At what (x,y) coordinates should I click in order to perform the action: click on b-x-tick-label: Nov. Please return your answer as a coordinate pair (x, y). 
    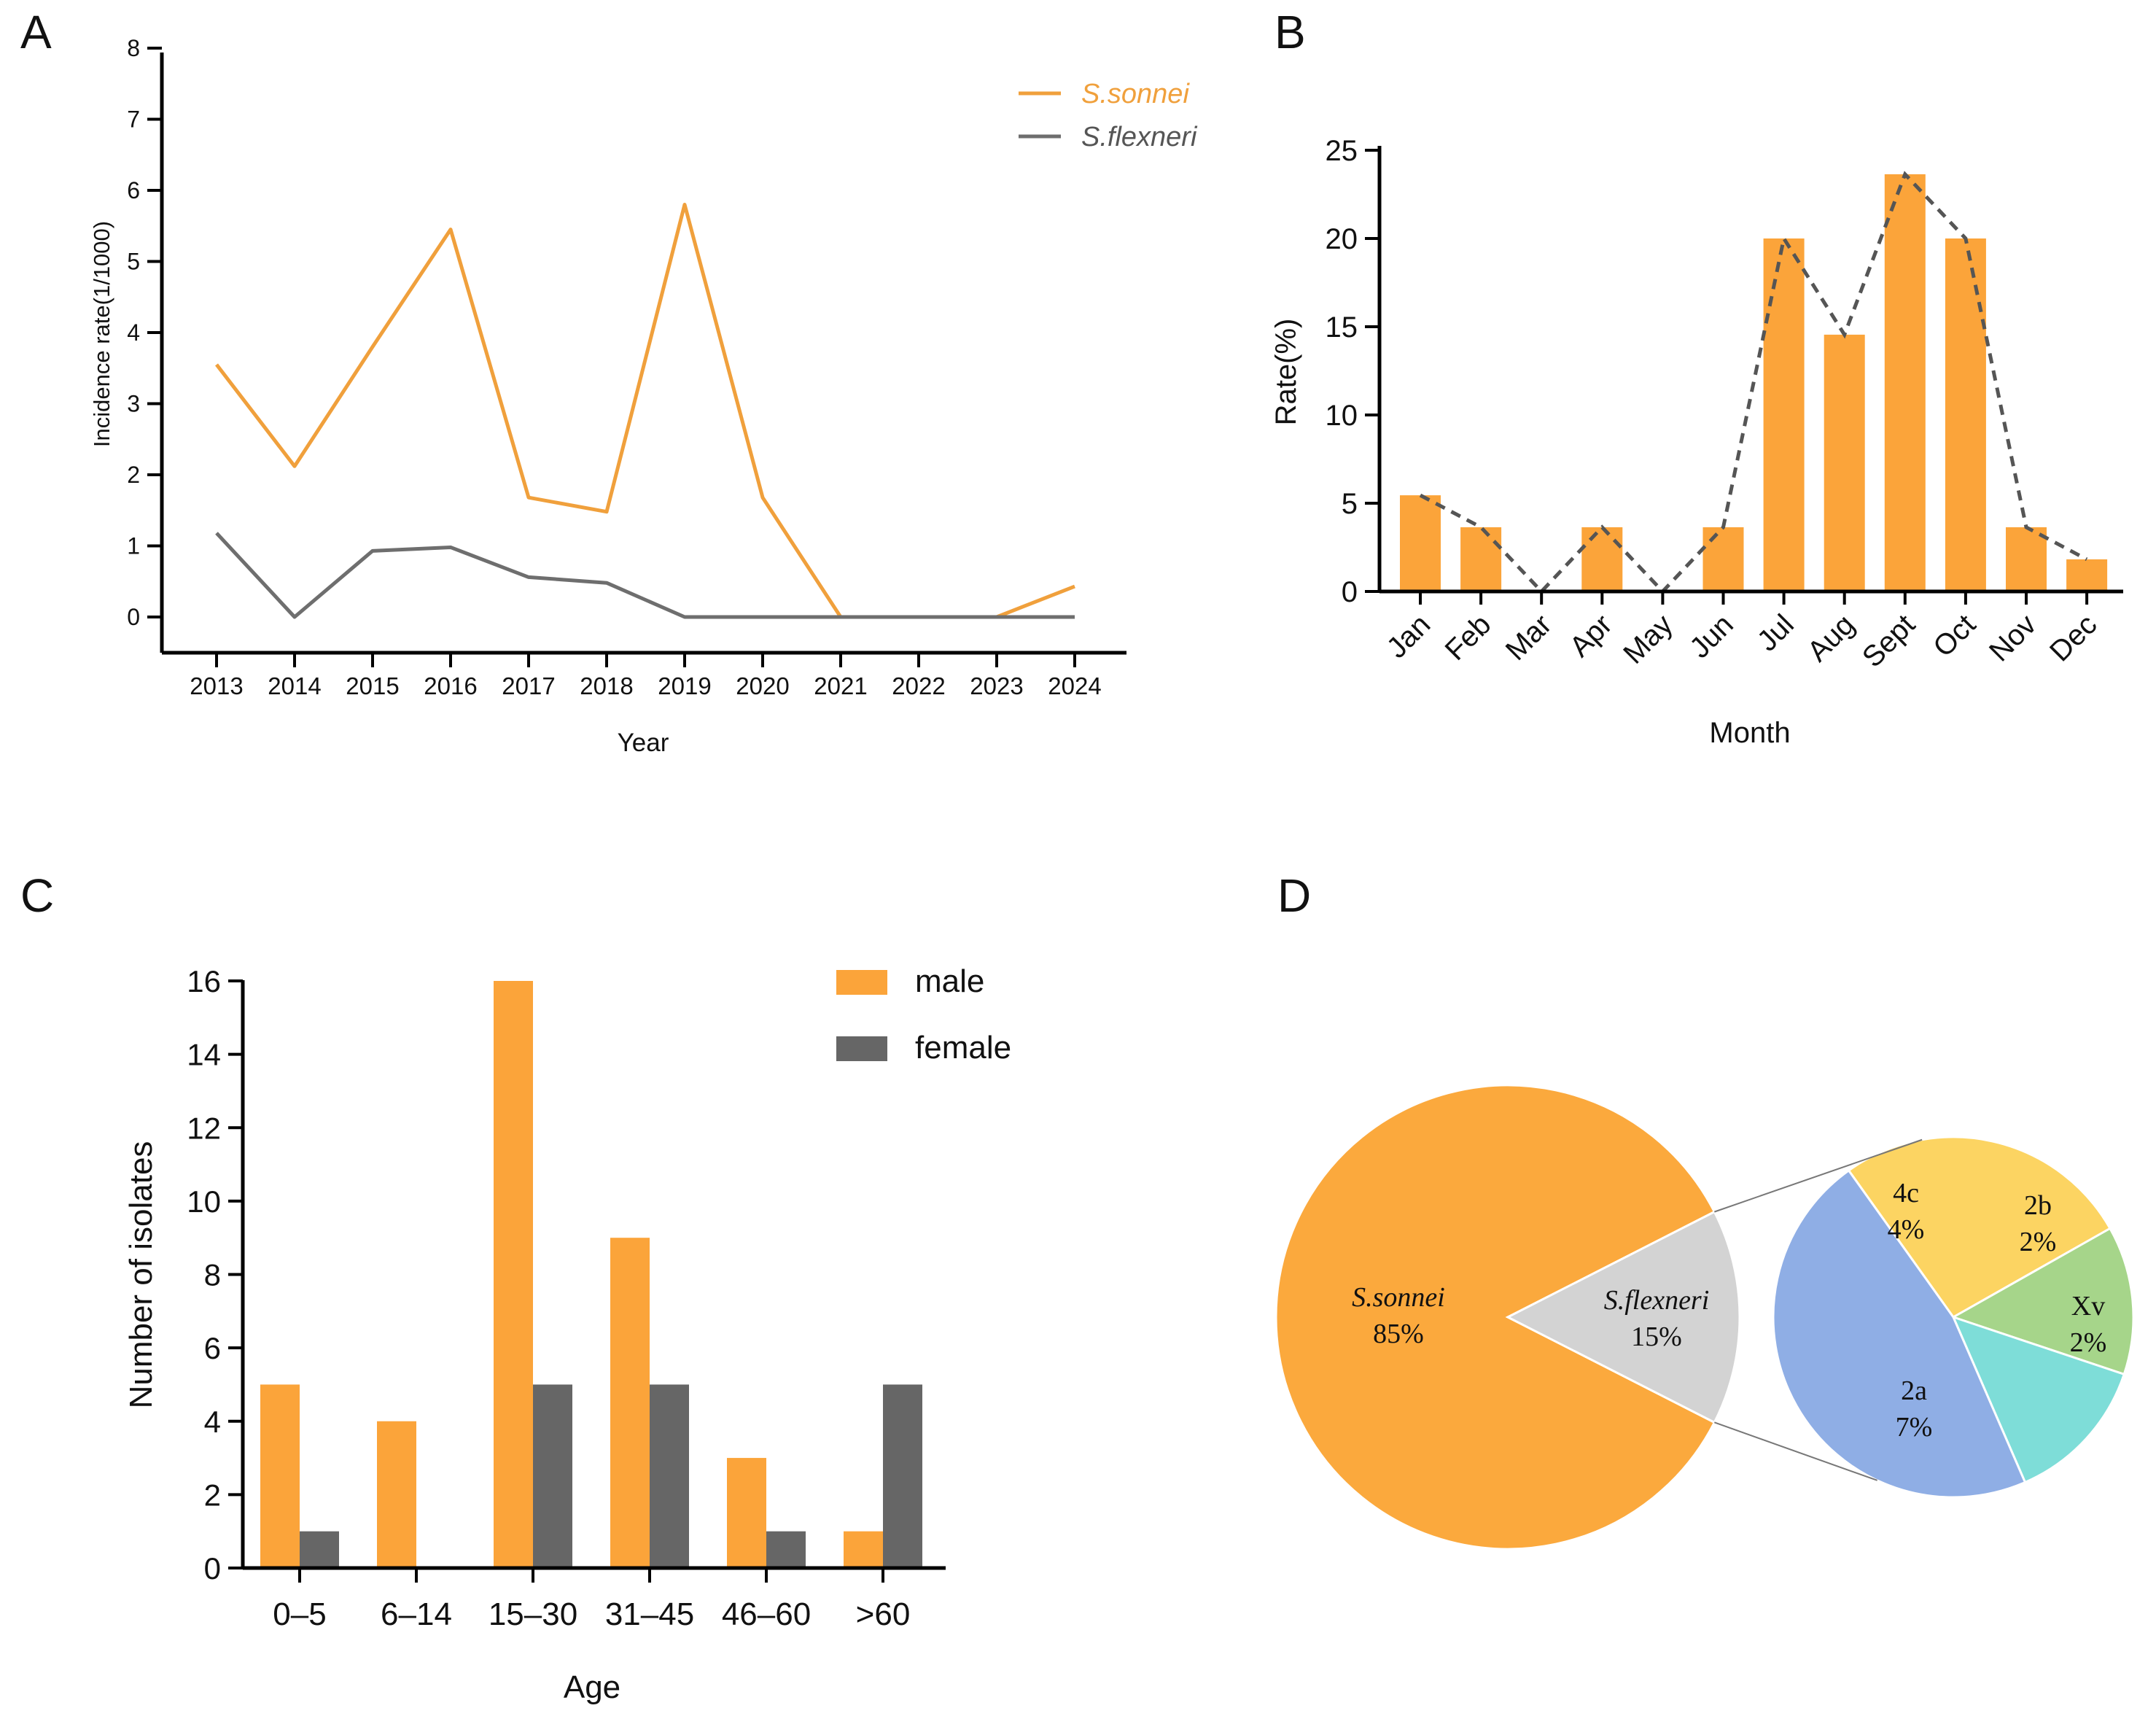
    Looking at the image, I should click on (2013, 637).